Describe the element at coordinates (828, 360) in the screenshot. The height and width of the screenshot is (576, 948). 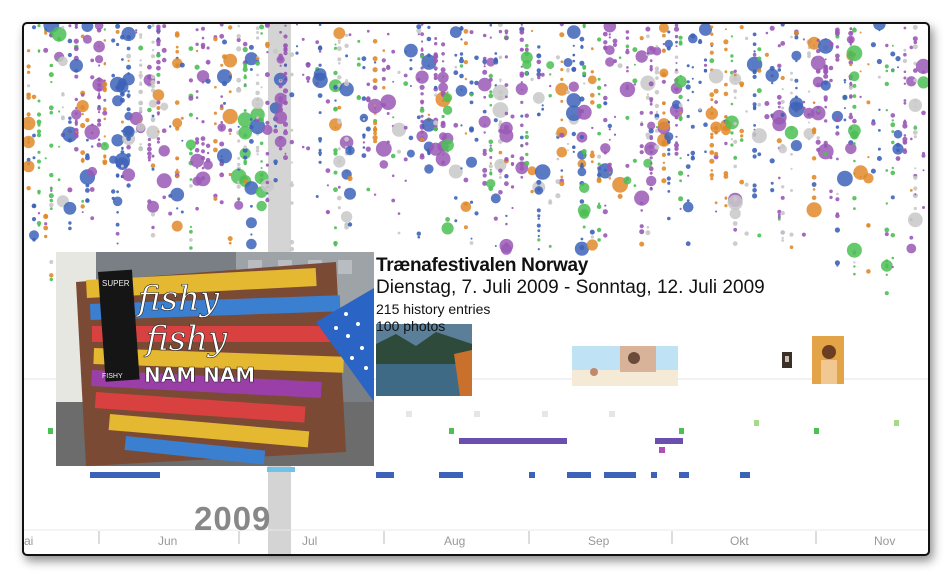
I see `thumbnail-portrait` at that location.